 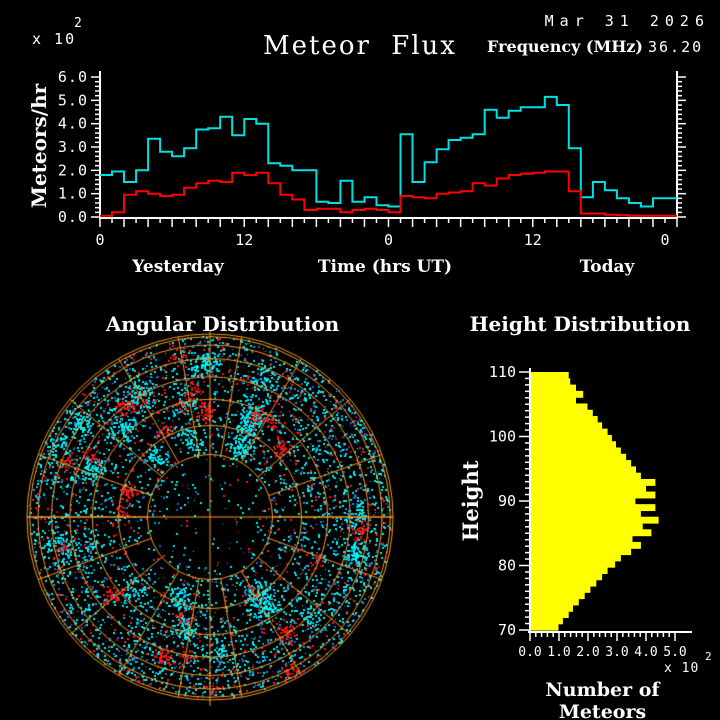 I want to click on height-y-tick-label: 70, so click(x=507, y=630).